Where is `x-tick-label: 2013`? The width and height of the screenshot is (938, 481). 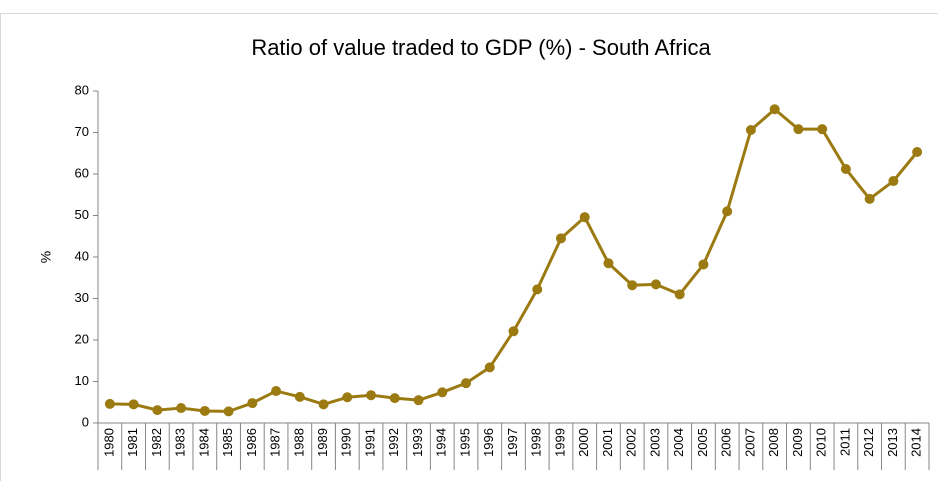 x-tick-label: 2013 is located at coordinates (892, 442).